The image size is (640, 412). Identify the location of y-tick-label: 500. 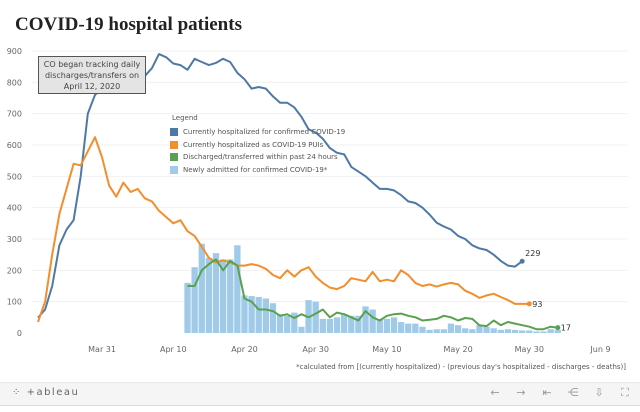
(14, 176).